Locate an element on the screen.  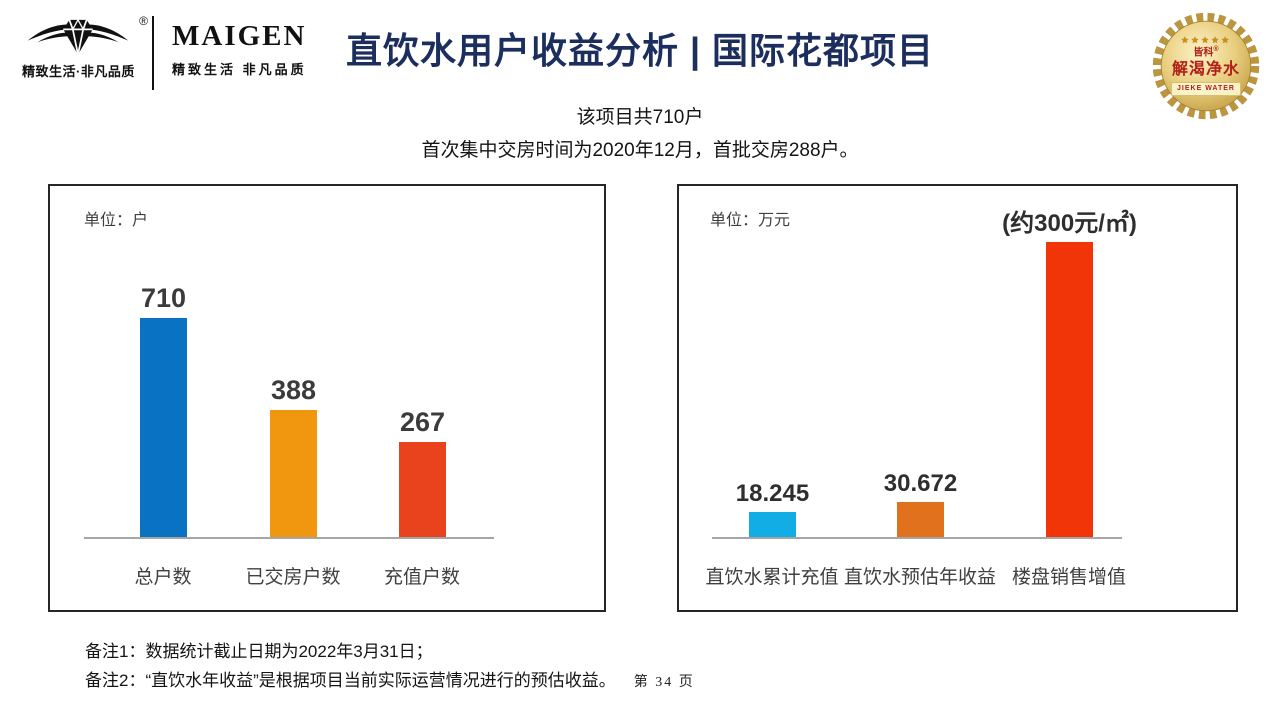
category-cumulative-recharge: 直饮水累计充值 is located at coordinates (772, 577).